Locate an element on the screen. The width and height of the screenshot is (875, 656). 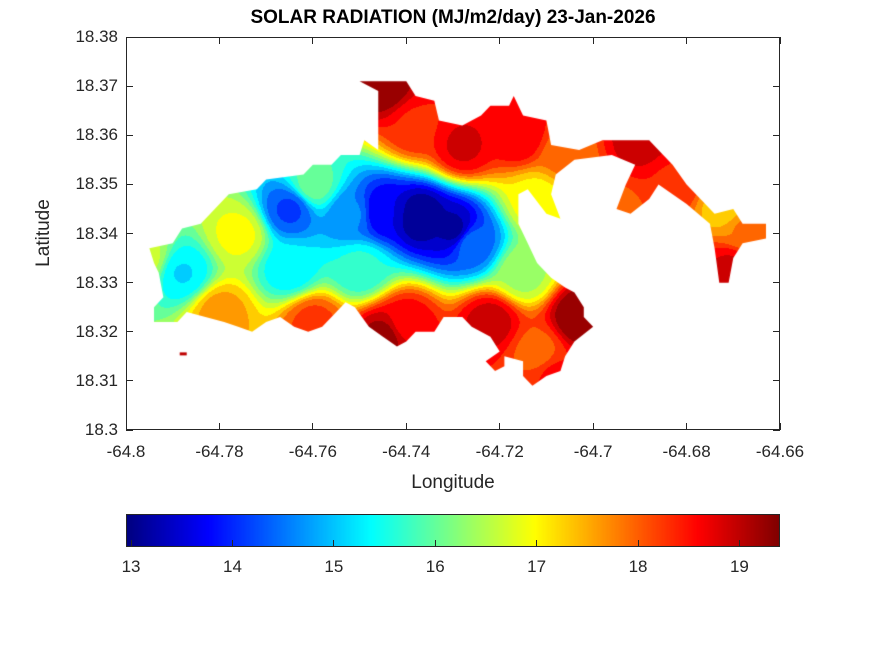
colorbar-tick-label: 16 is located at coordinates (435, 566).